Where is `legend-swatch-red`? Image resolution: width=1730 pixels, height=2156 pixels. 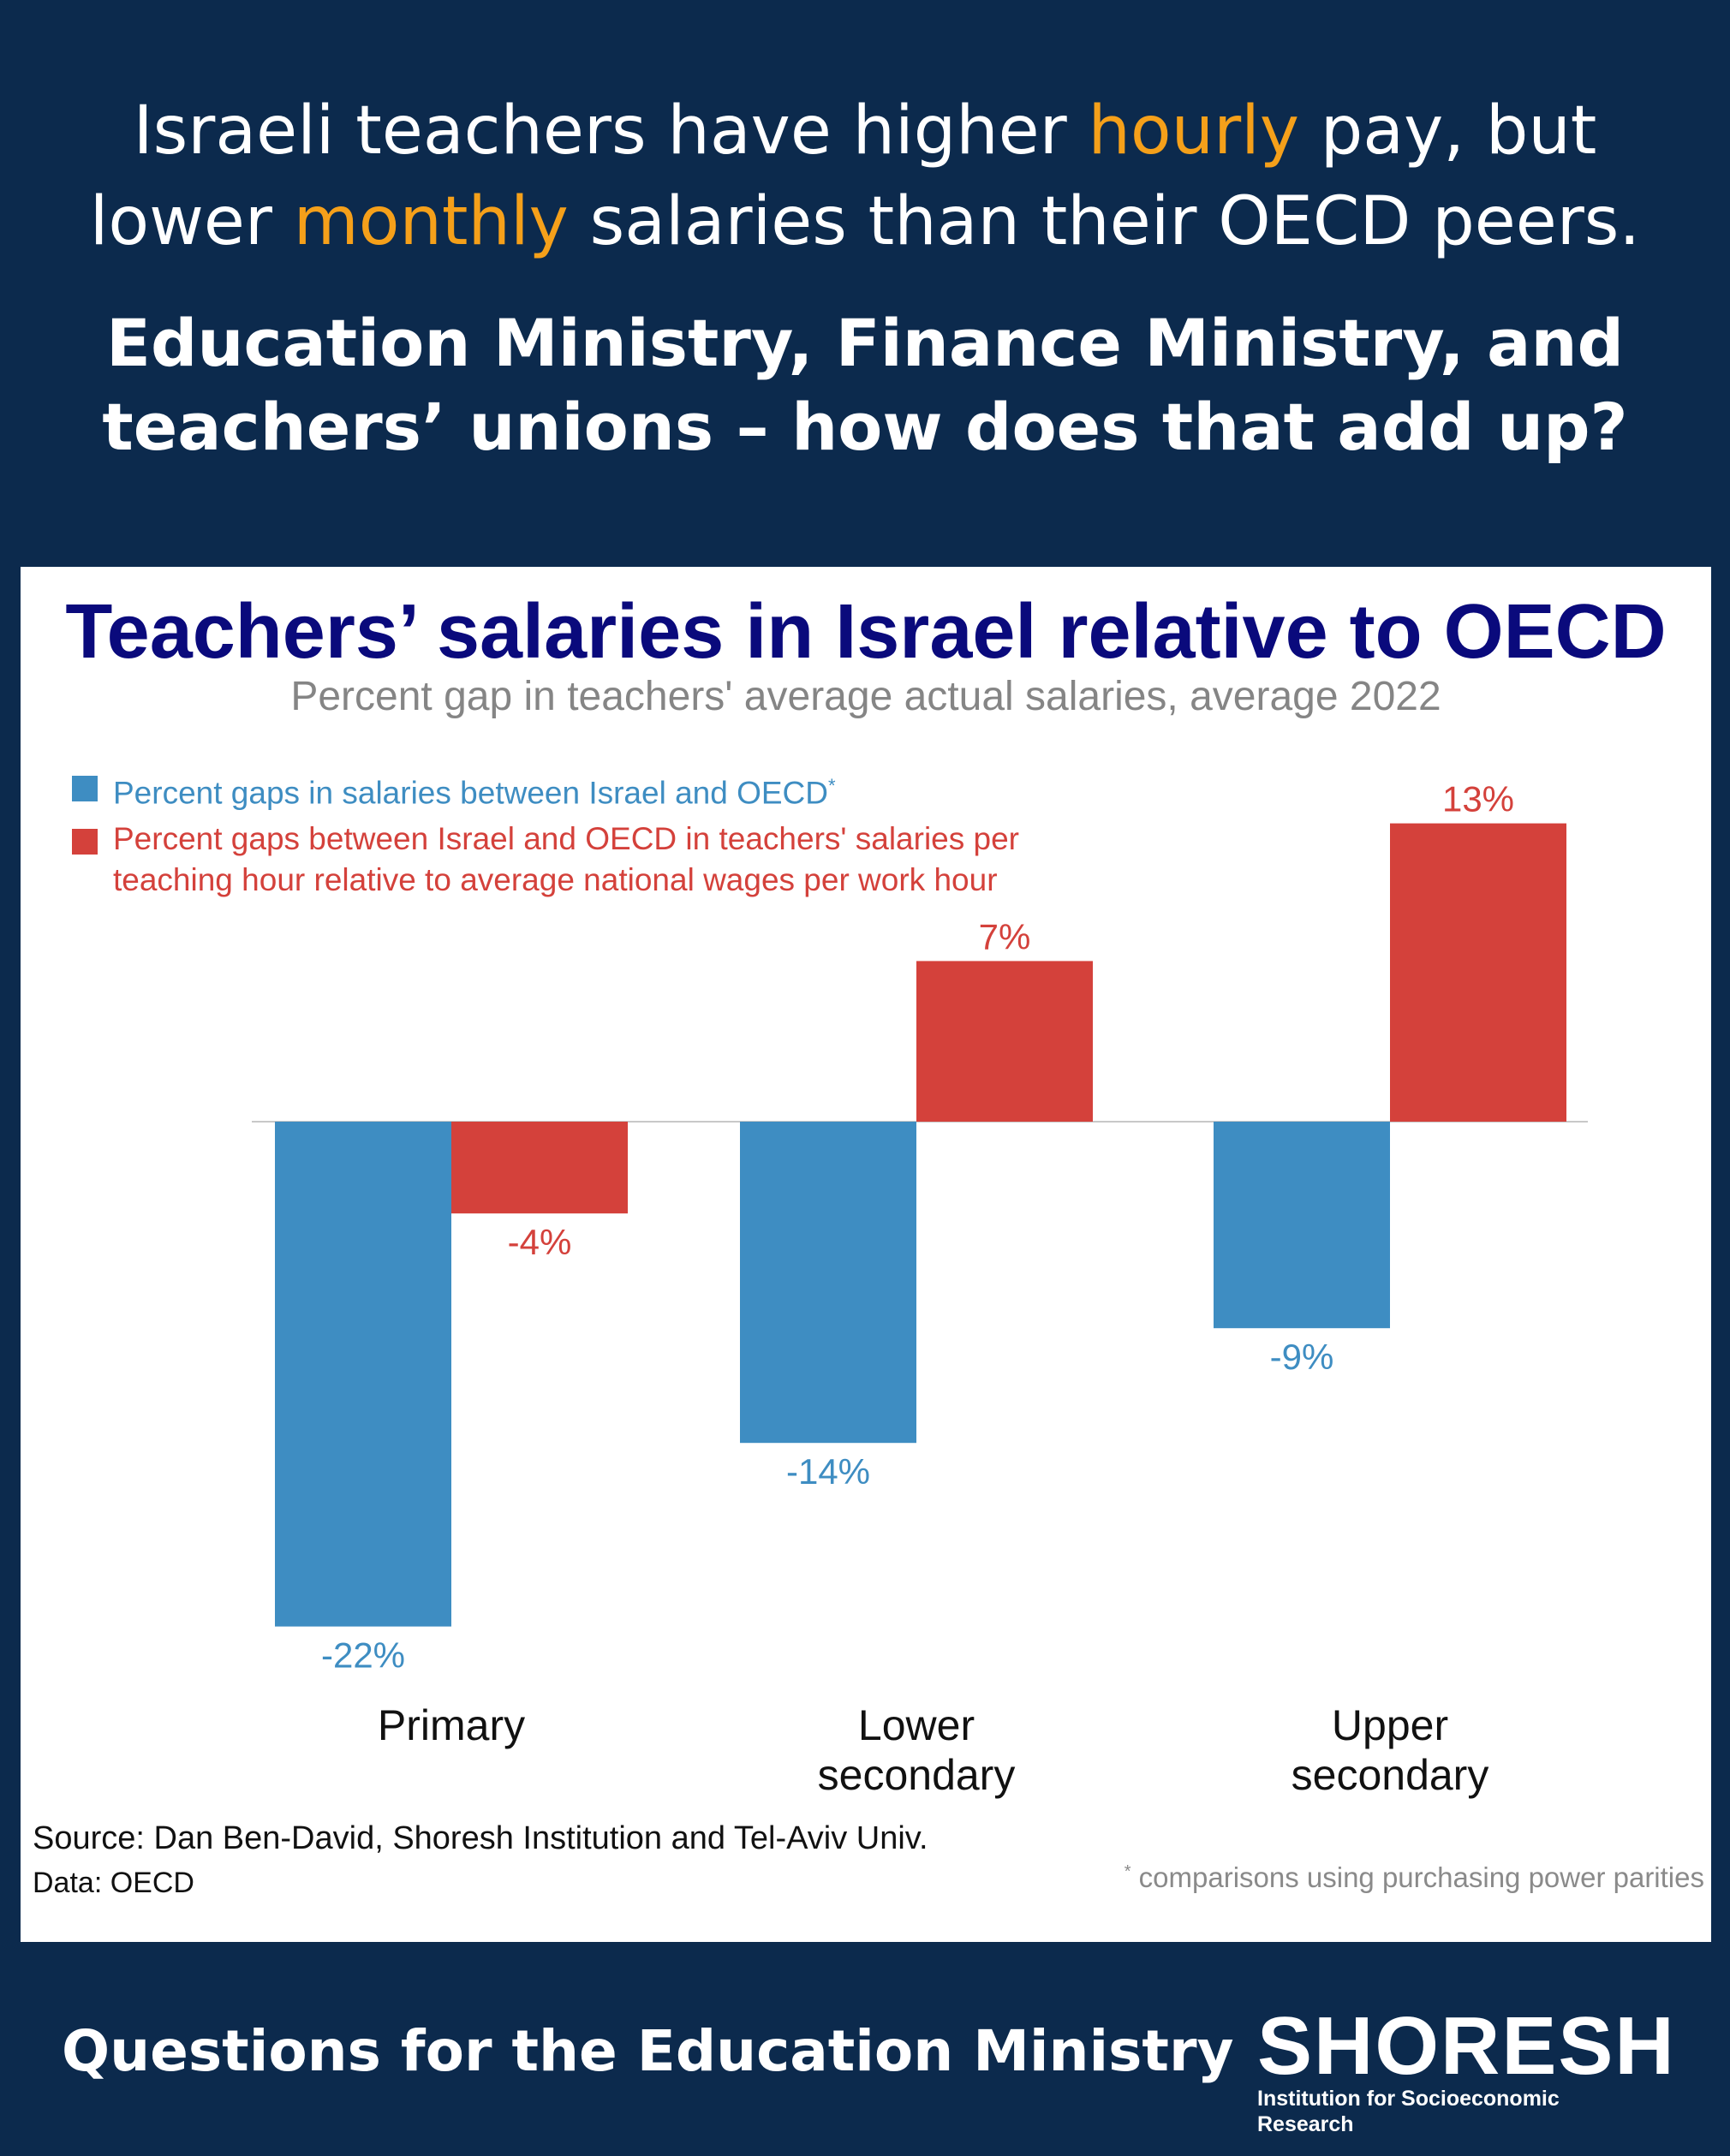
legend-swatch-red is located at coordinates (85, 842).